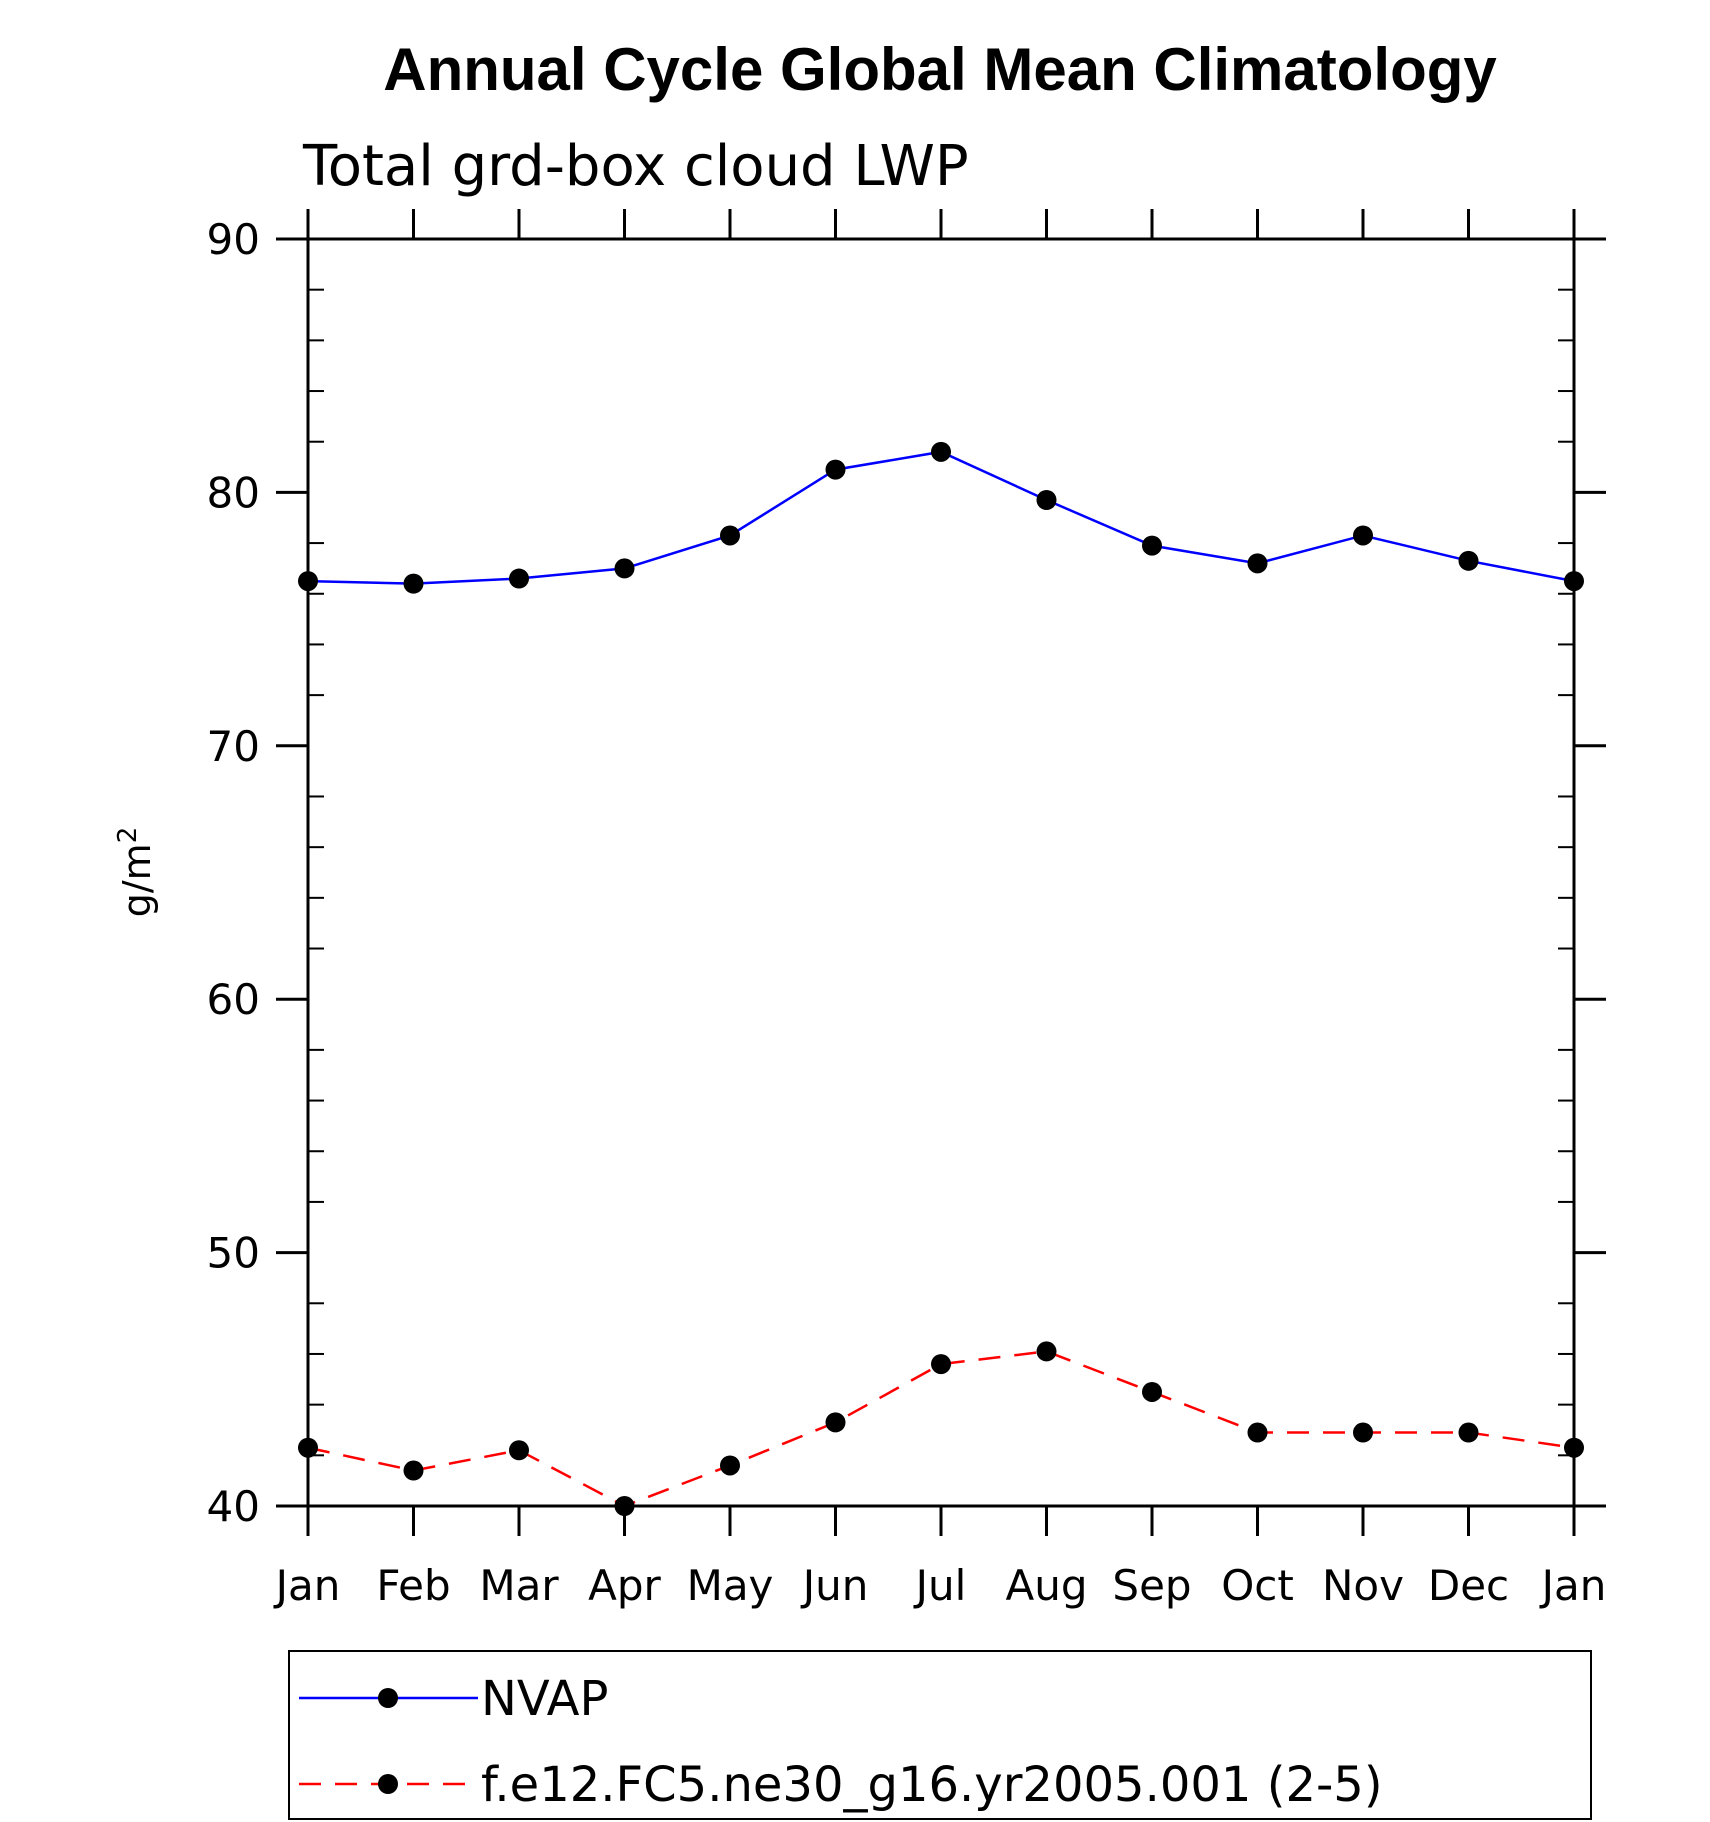  What do you see at coordinates (624, 1585) in the screenshot?
I see `x-tick-label: Apr` at bounding box center [624, 1585].